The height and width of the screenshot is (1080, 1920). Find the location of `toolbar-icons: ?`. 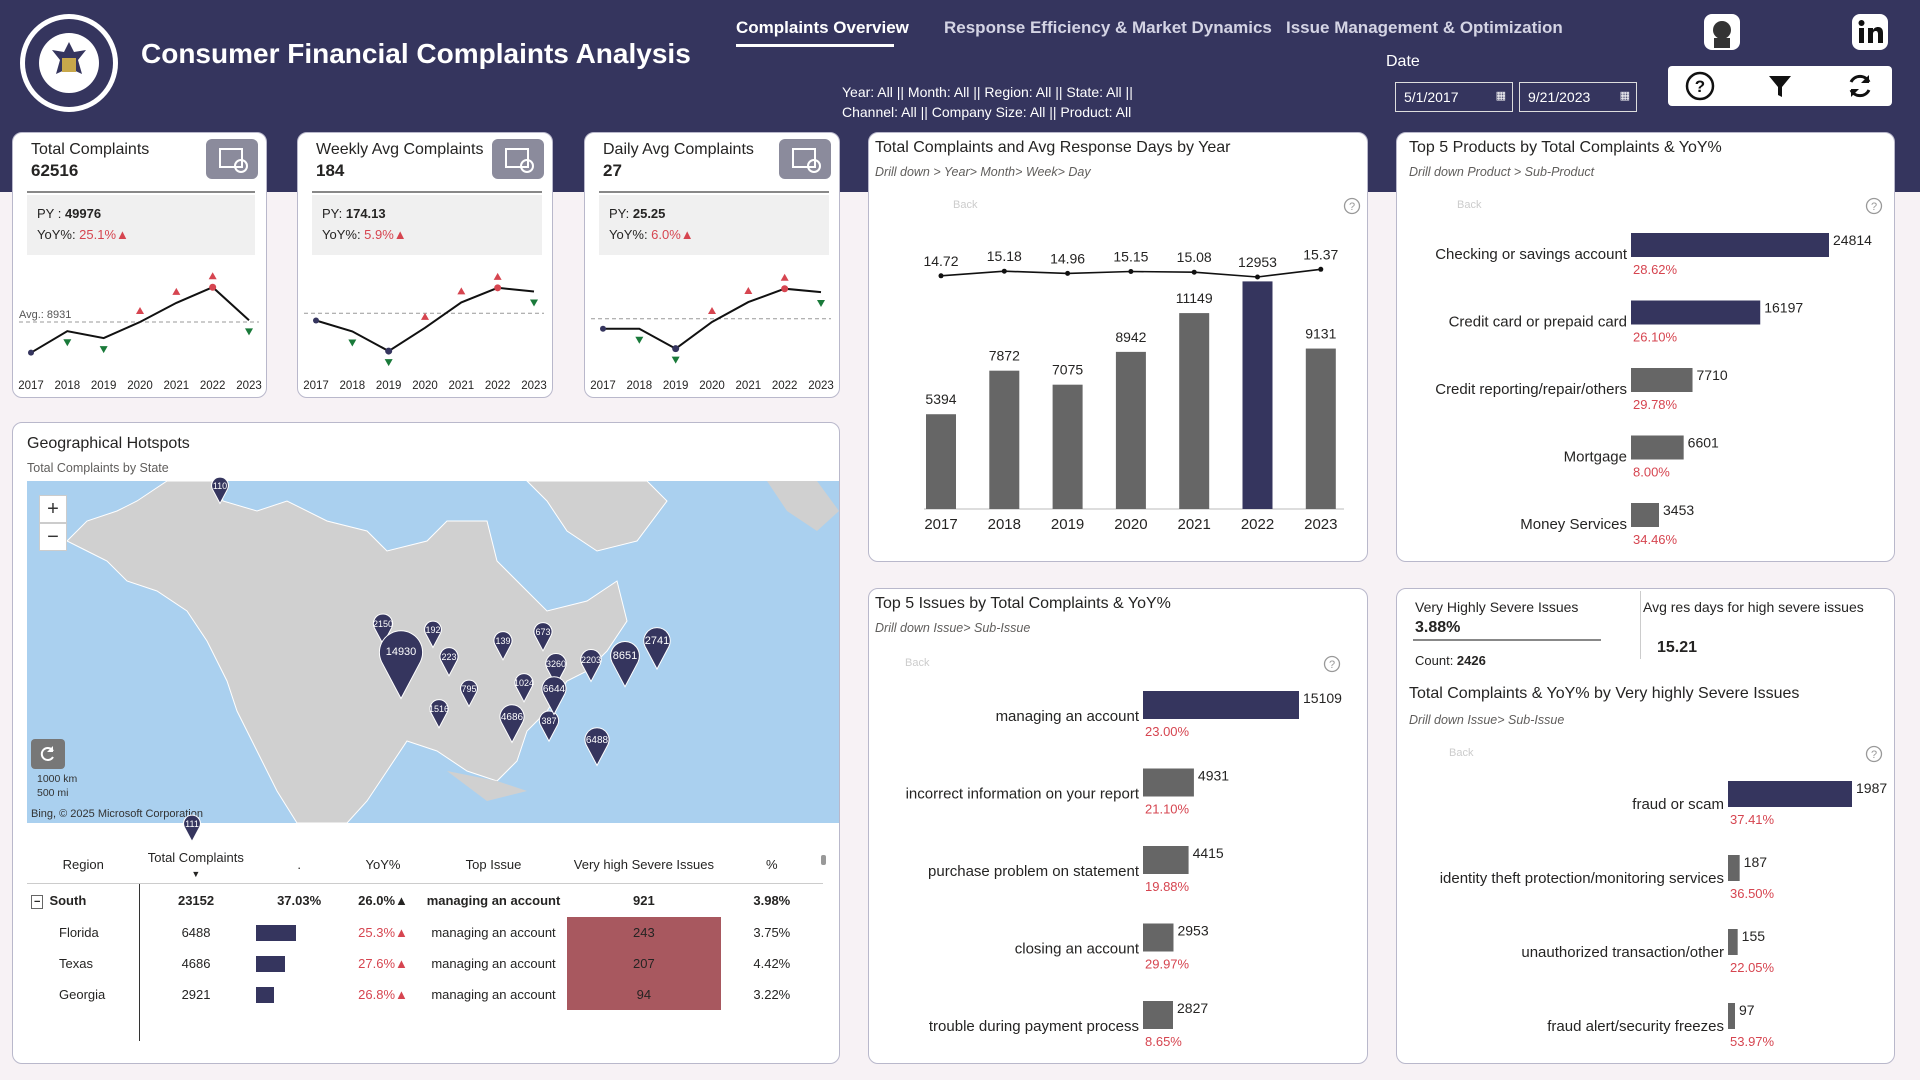

toolbar-icons: ? is located at coordinates (1780, 86).